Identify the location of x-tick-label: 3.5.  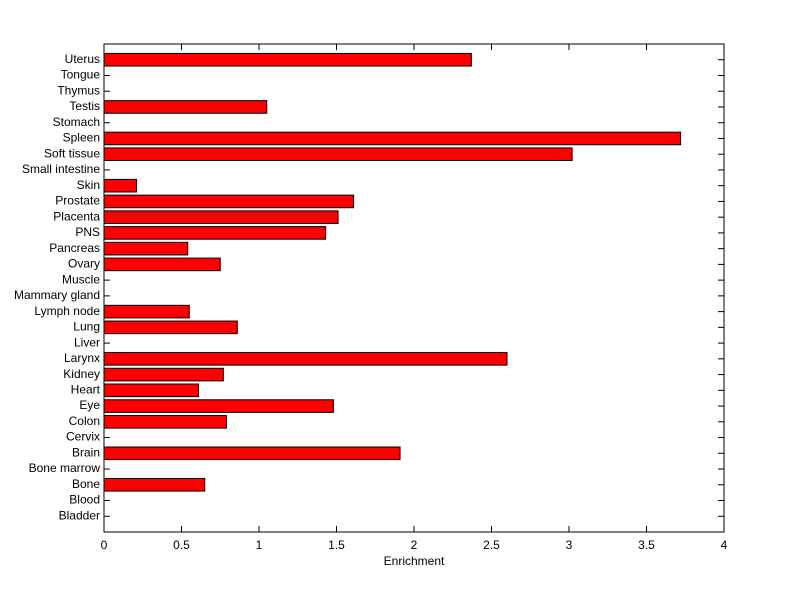
(646, 545).